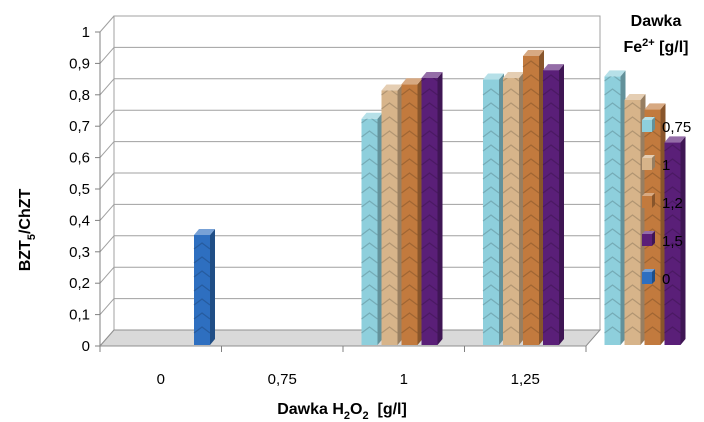 This screenshot has width=704, height=422. I want to click on bar-1,25-1,5, so click(675, 240).